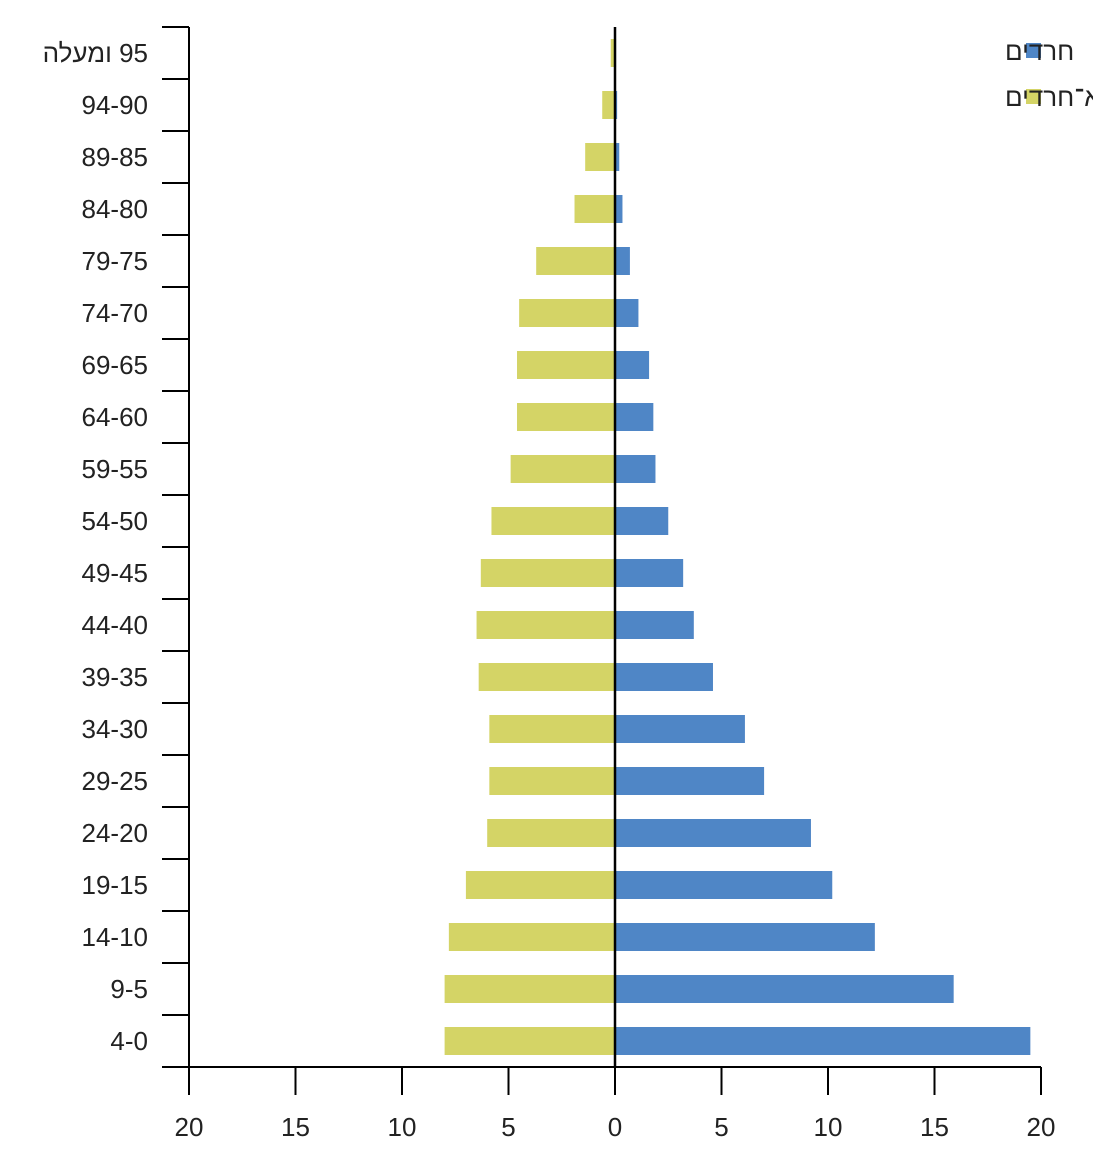 The image size is (1093, 1168). I want to click on category-label: 54-50, so click(115, 521).